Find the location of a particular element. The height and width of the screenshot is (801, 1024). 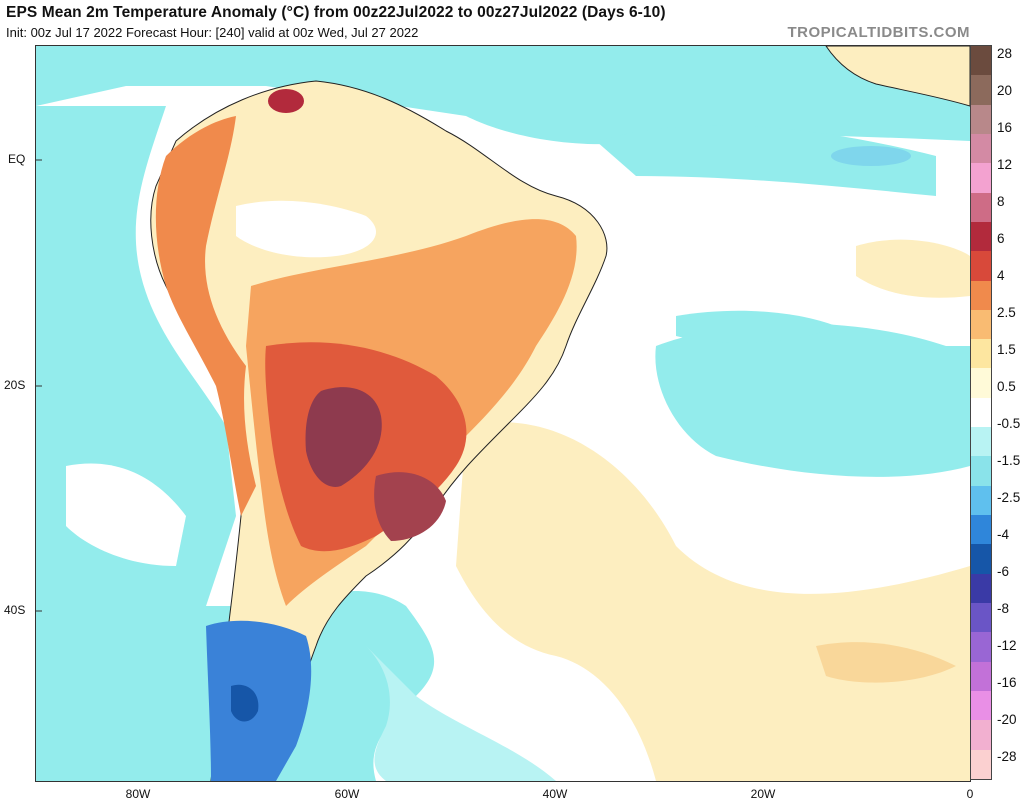

lat-label-40s: 40S is located at coordinates (15, 610).